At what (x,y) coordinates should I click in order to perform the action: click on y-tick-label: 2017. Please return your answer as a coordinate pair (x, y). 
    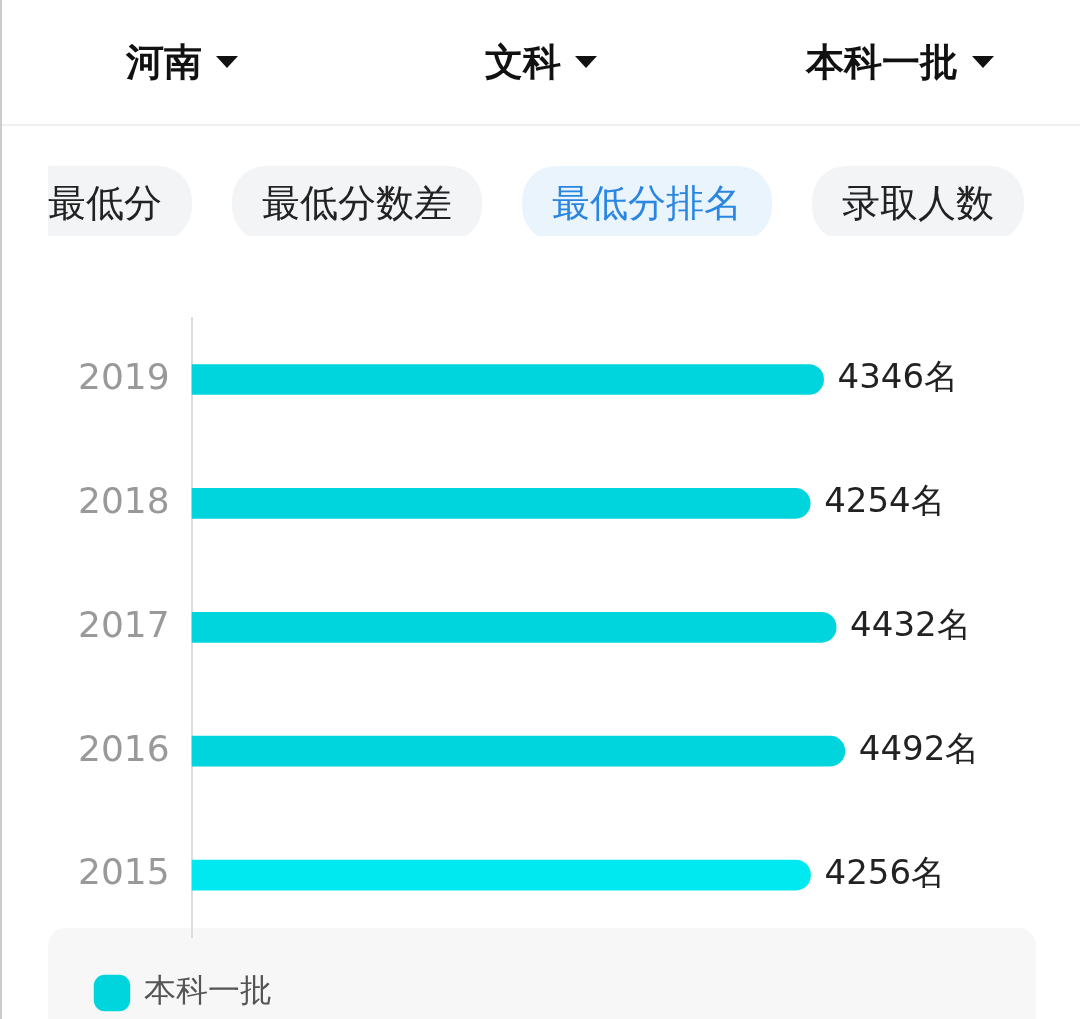
    Looking at the image, I should click on (123, 624).